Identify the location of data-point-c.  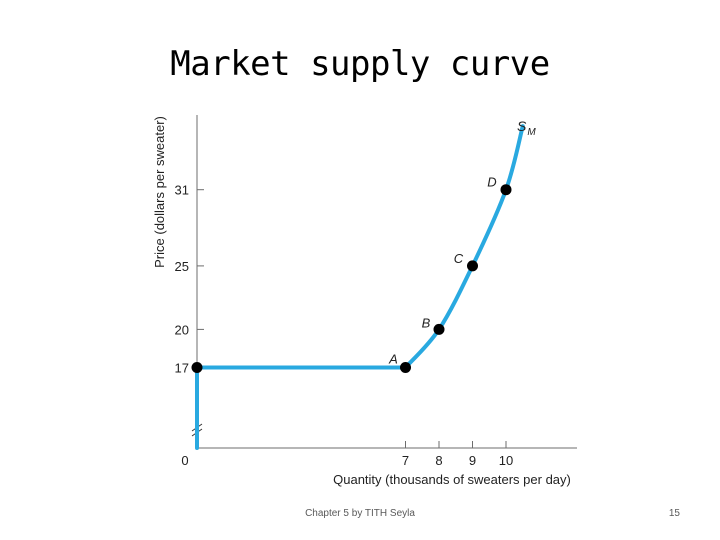
(472, 266).